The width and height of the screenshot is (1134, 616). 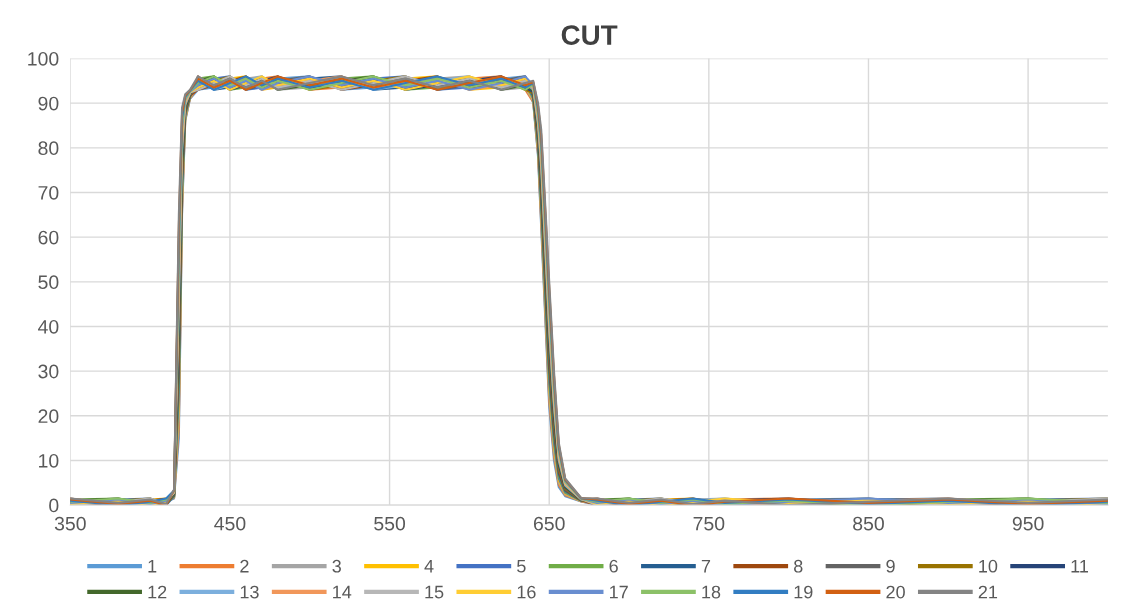 I want to click on legend-label: 1, so click(x=152, y=566).